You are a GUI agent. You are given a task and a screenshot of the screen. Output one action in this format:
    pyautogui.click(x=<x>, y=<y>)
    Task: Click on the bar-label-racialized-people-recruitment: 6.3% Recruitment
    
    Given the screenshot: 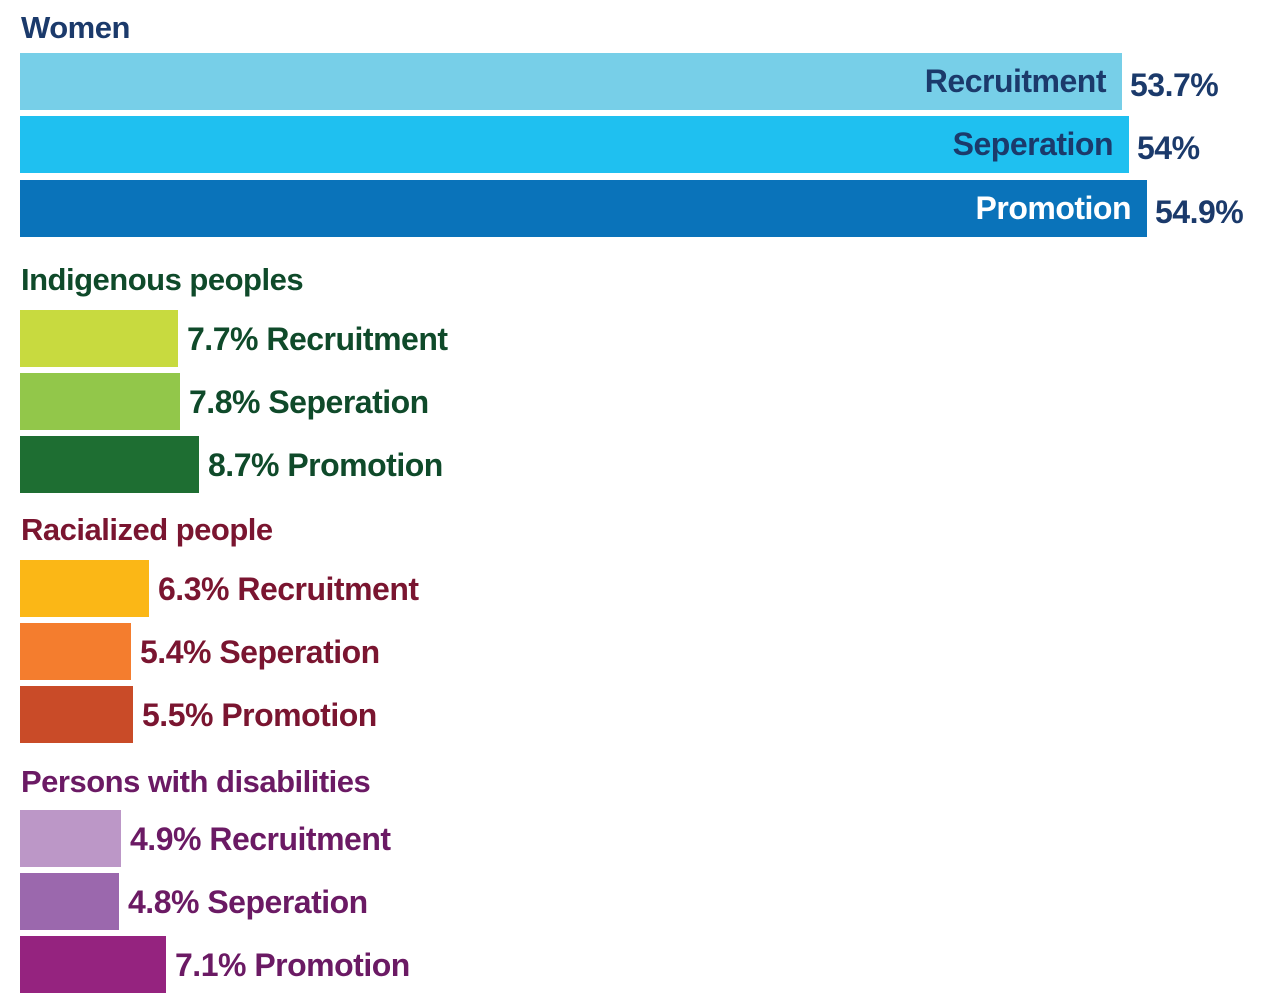 What is the action you would take?
    pyautogui.click(x=288, y=589)
    